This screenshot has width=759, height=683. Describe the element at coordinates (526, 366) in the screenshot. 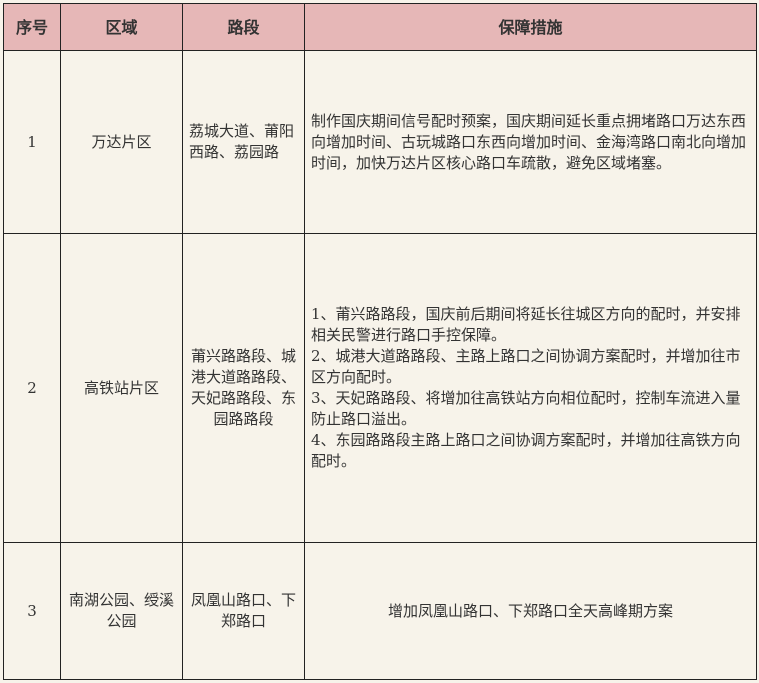

I see `measure-item: 2、城港大道路路段、主路上路口之间协调方案配时，并增加往市区方向配时。` at that location.